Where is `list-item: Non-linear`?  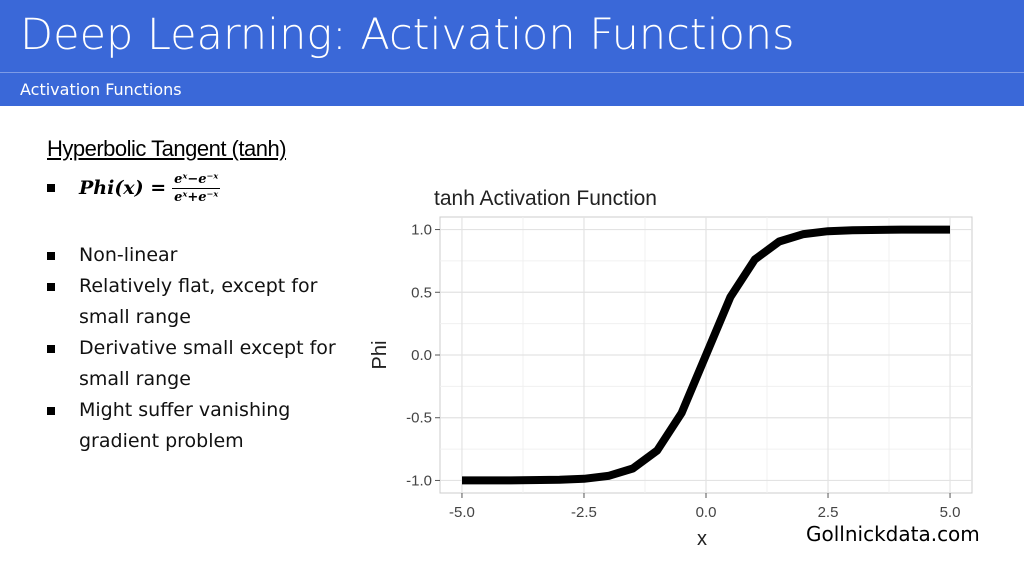
list-item: Non-linear is located at coordinates (207, 255).